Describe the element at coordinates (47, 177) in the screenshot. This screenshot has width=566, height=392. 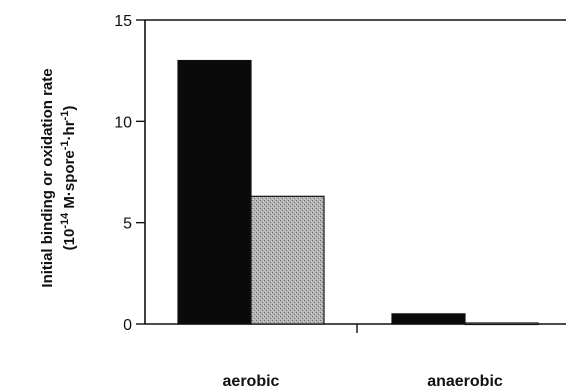
I see `y-axis-label-line1: Initial binding or oxidation rate` at that location.